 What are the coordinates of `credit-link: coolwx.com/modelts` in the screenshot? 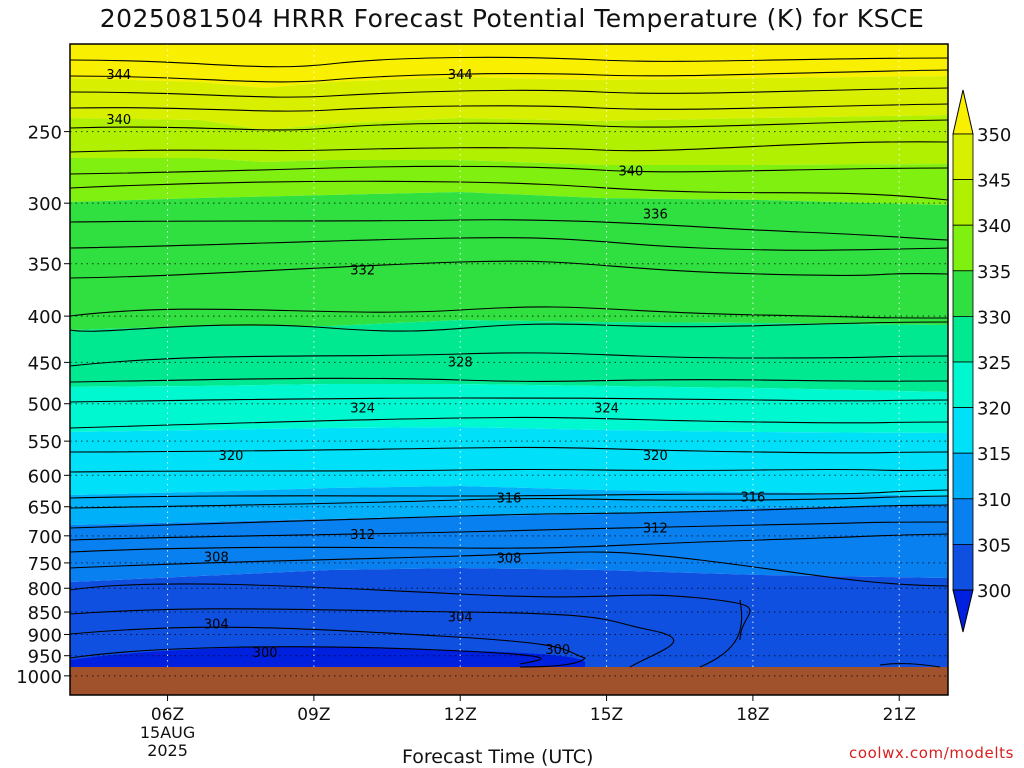 It's located at (931, 753).